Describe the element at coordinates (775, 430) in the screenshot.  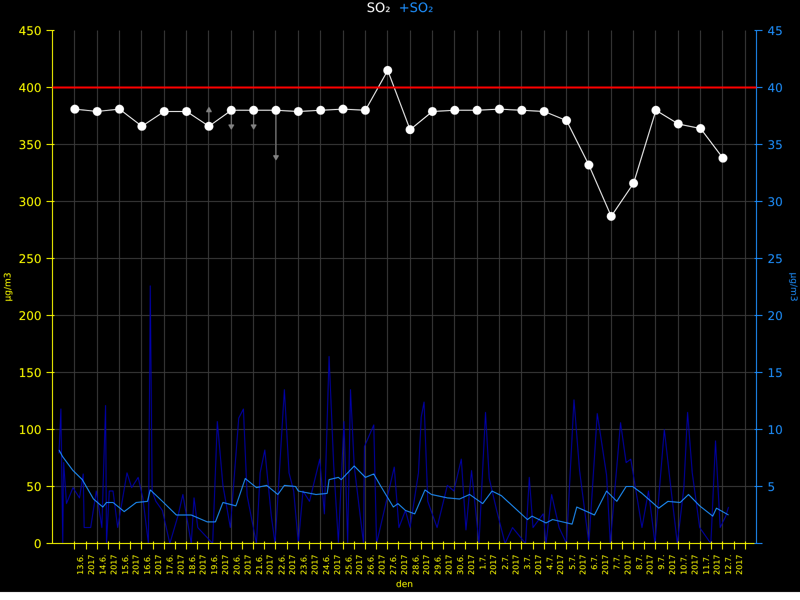
I see `y2-tick-label: 10` at that location.